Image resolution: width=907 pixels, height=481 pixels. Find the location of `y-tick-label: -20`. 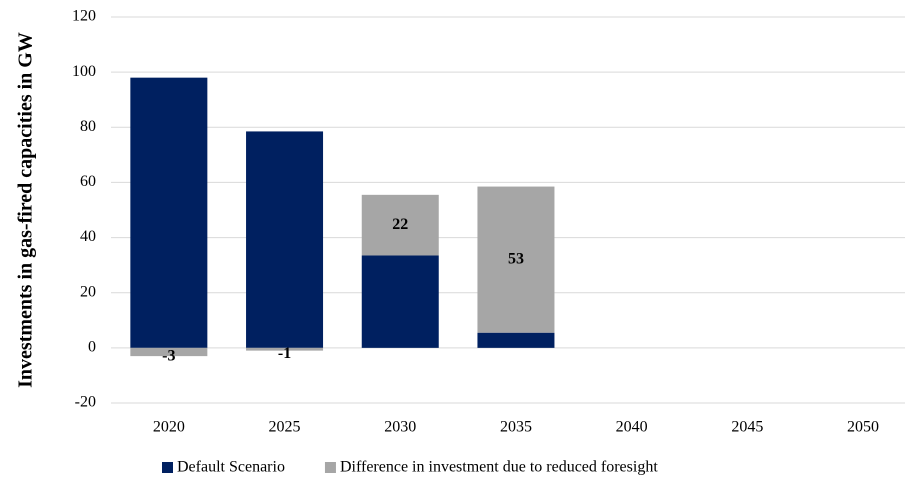

y-tick-label: -20 is located at coordinates (85, 402).